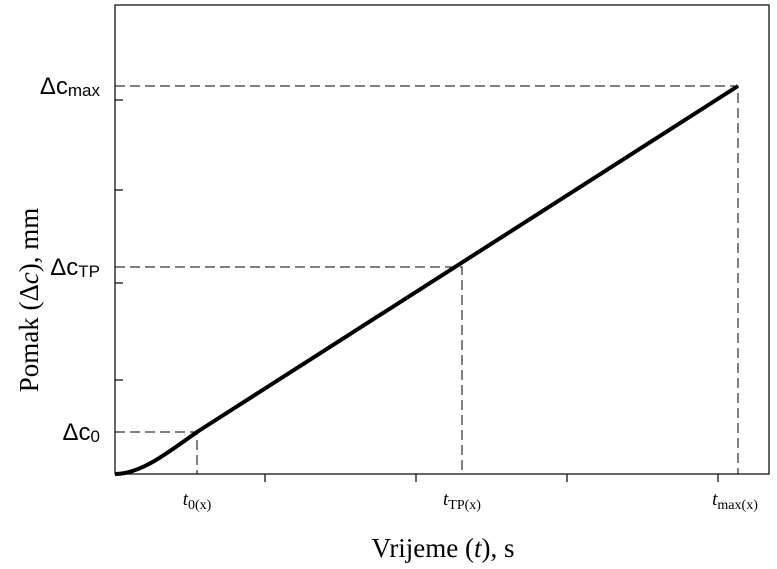 The width and height of the screenshot is (777, 569). What do you see at coordinates (29, 347) in the screenshot?
I see `label-part: Pomak (` at bounding box center [29, 347].